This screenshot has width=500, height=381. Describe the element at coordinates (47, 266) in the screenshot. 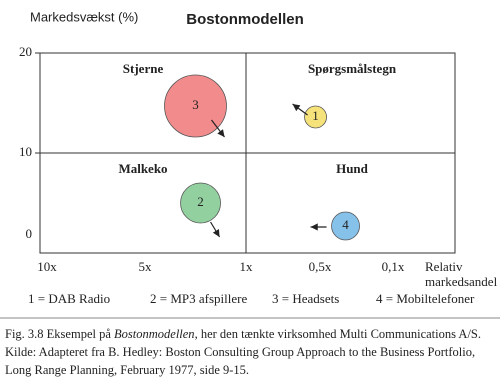

I see `x-tick-label: 10x` at that location.